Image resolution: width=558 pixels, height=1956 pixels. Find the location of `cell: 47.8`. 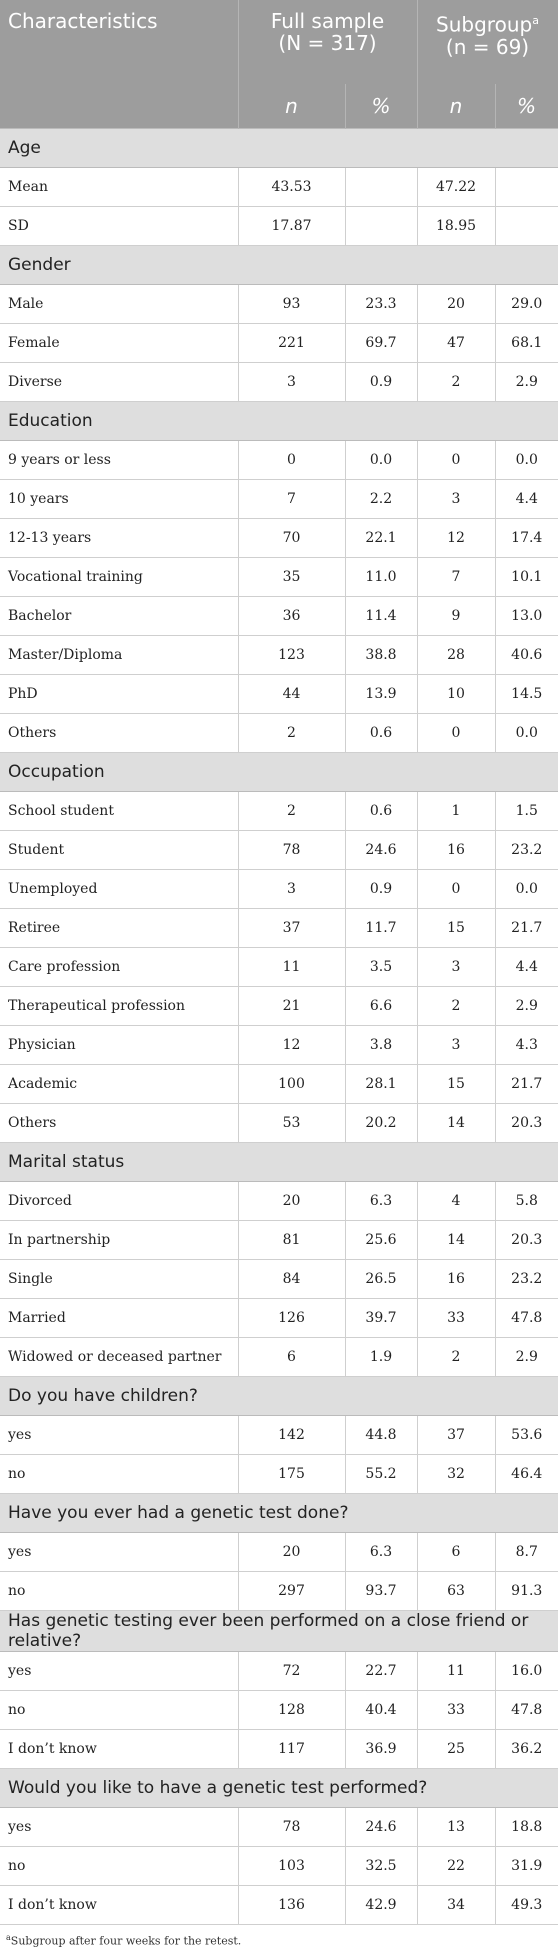

cell: 47.8 is located at coordinates (526, 1318).